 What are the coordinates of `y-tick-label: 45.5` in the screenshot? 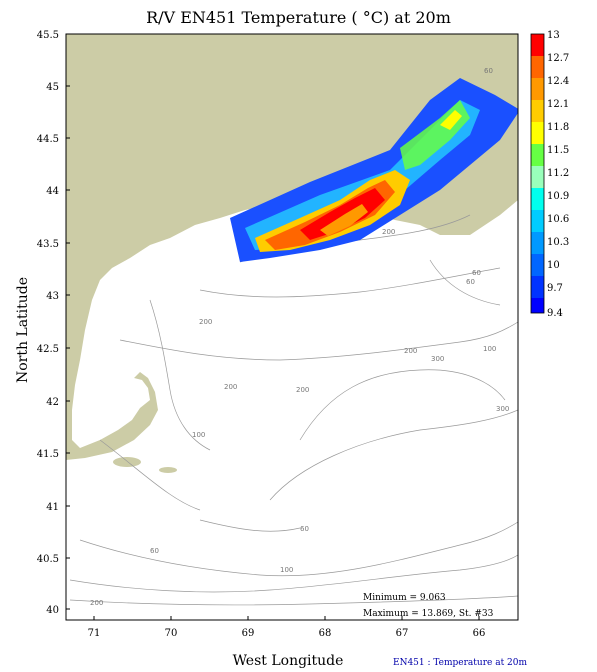 It's located at (48, 35).